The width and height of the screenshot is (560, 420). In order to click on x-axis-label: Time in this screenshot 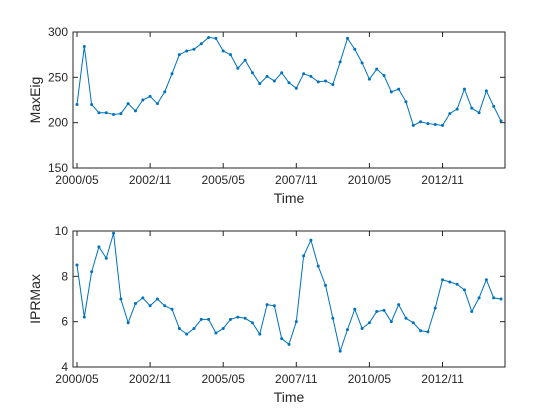, I will do `click(289, 397)`.